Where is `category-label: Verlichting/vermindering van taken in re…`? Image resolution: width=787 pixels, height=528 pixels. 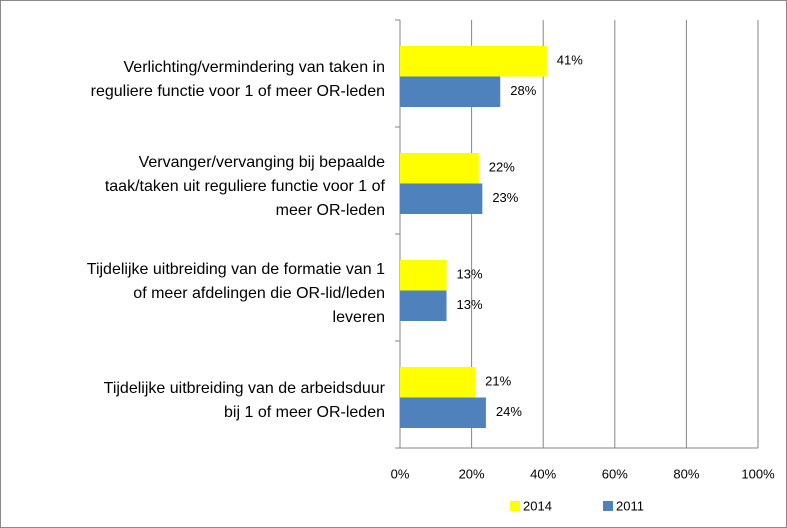 category-label: Verlichting/vermindering van taken in re… is located at coordinates (237, 79).